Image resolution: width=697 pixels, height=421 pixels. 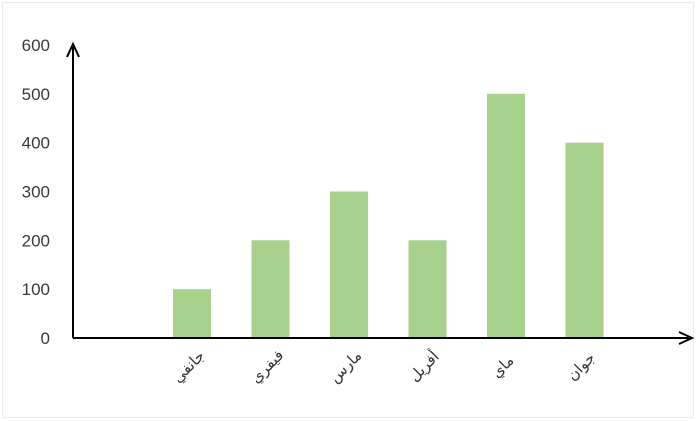 What do you see at coordinates (36, 94) in the screenshot?
I see `y-tick-label: 500` at bounding box center [36, 94].